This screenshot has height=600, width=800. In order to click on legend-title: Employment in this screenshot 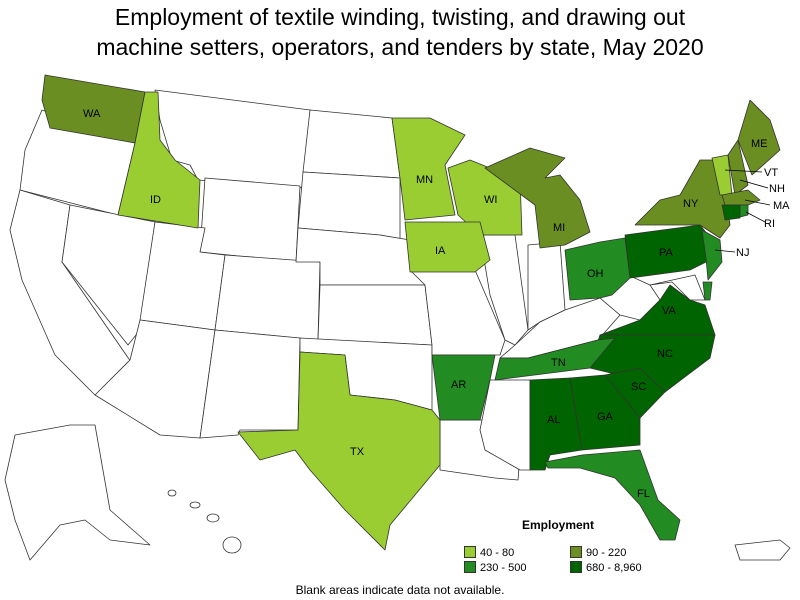, I will do `click(558, 525)`.